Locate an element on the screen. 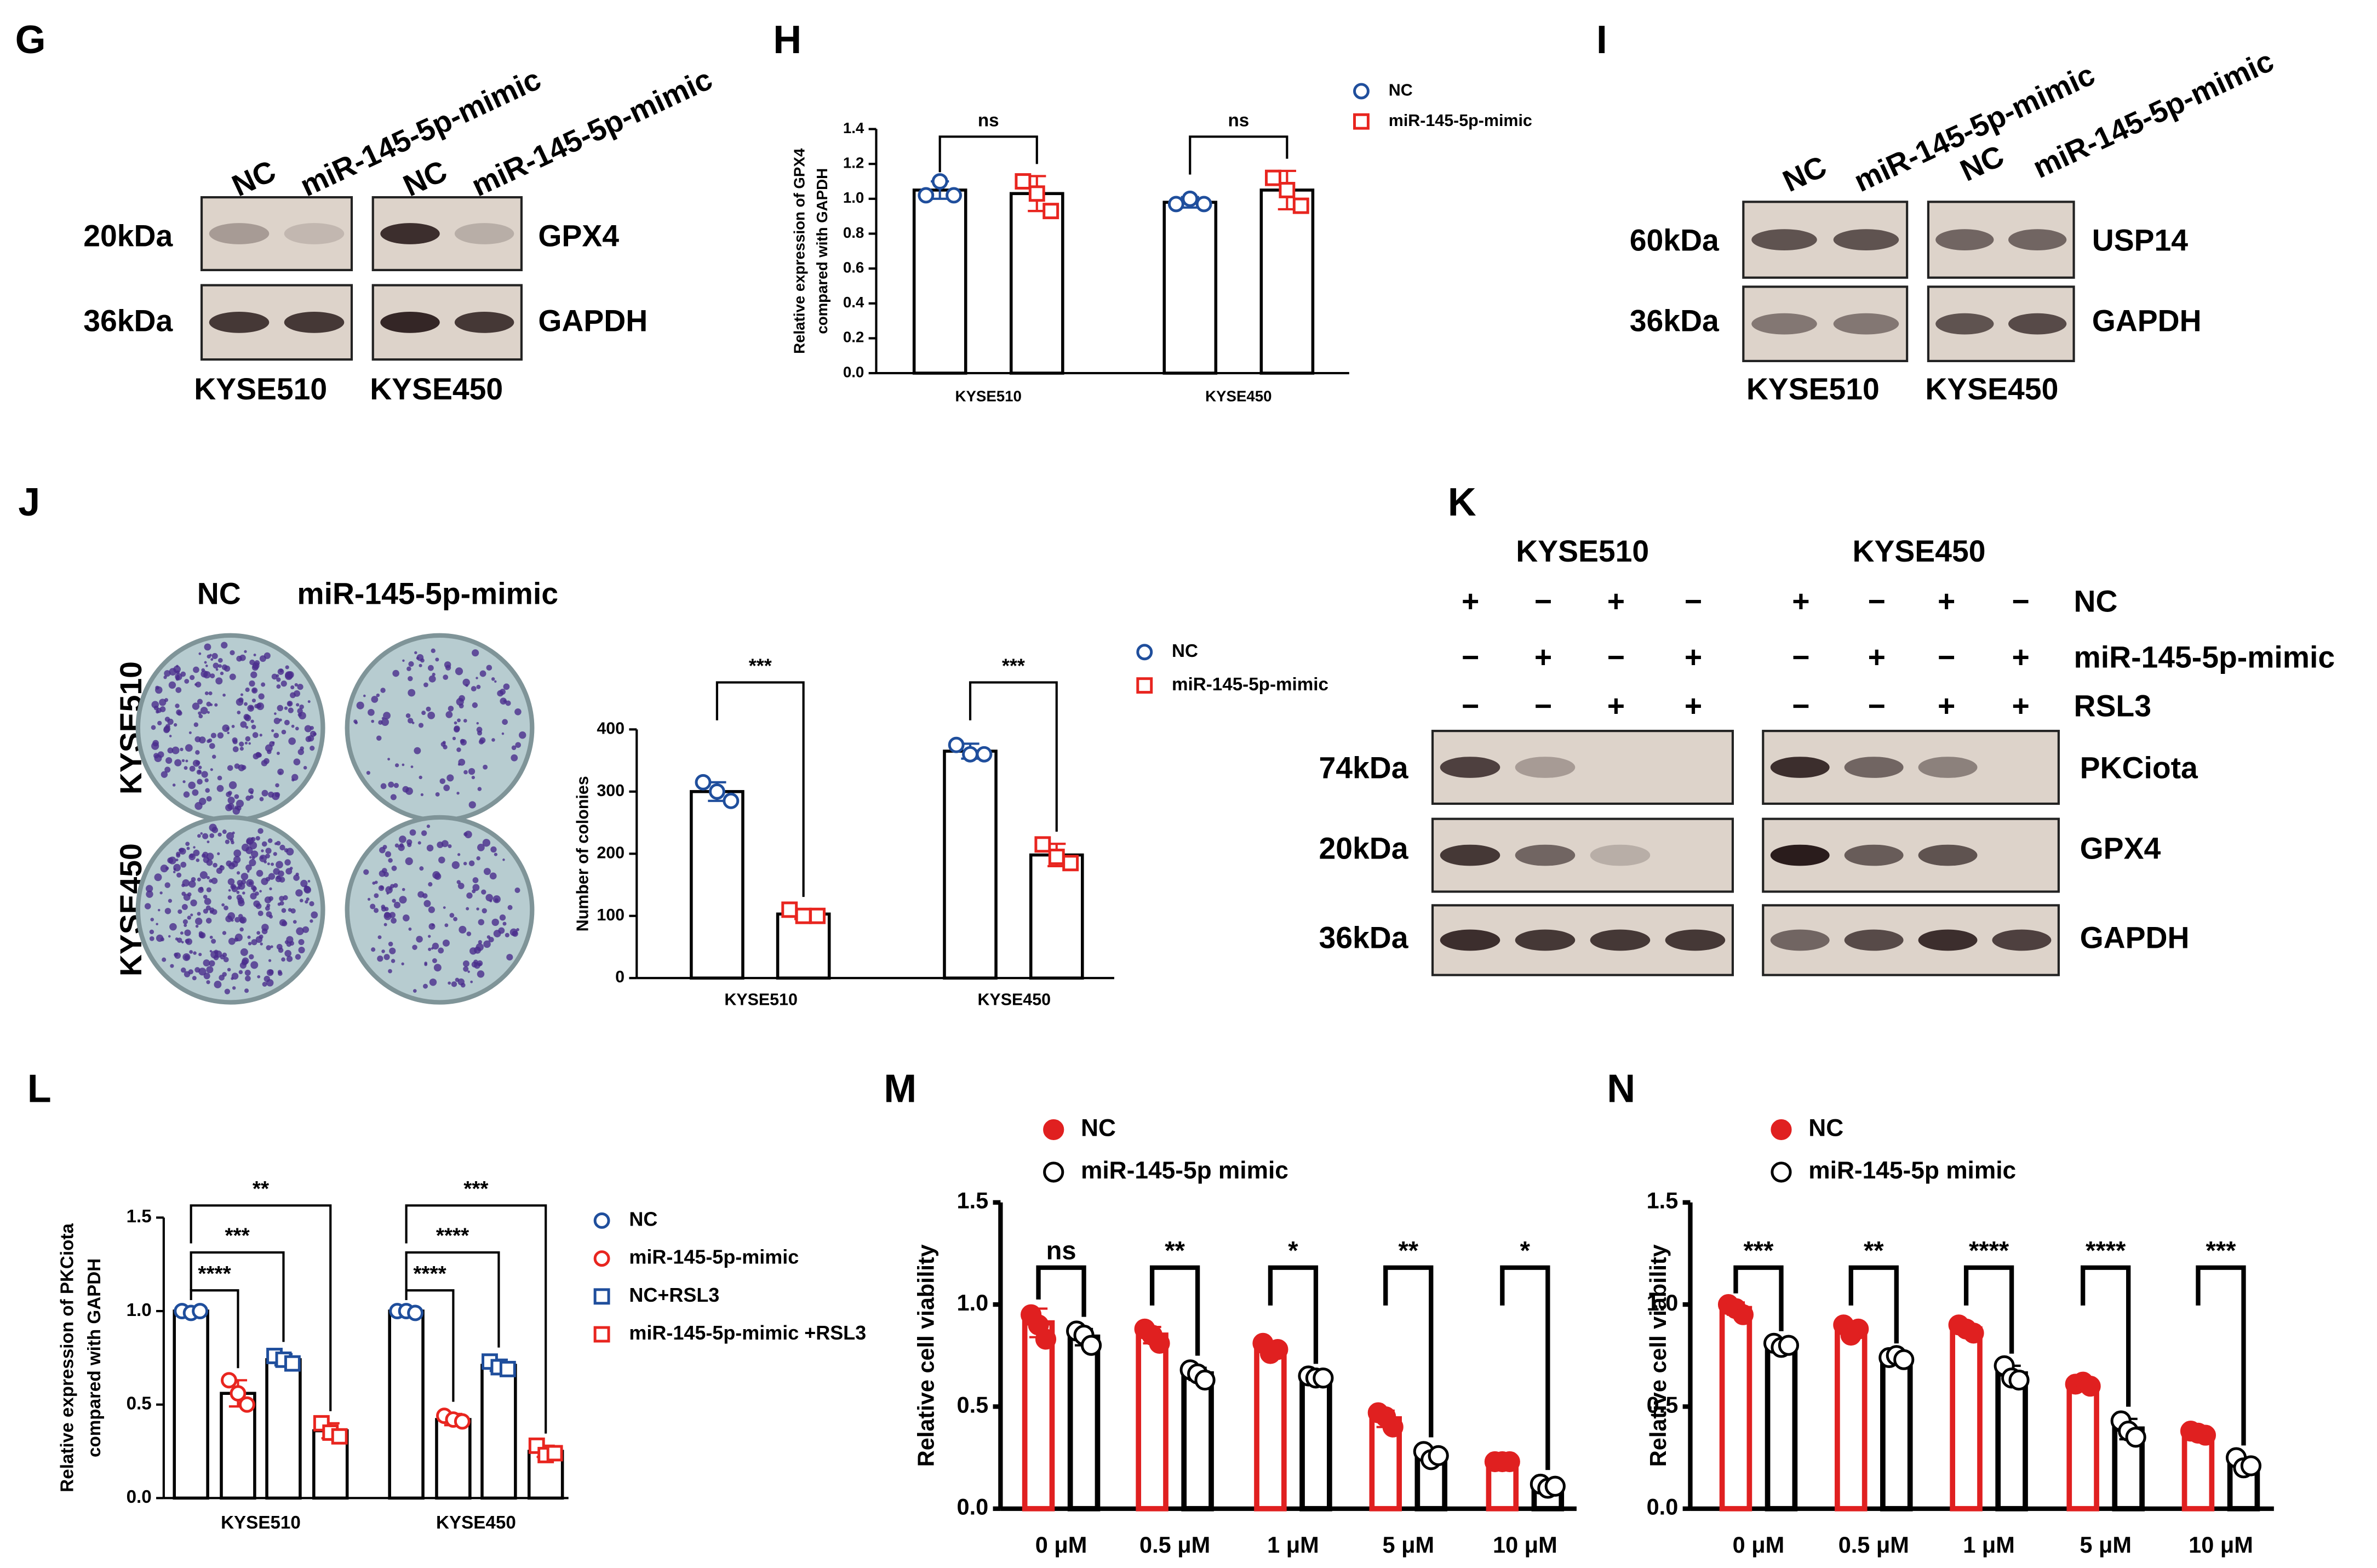 The width and height of the screenshot is (2377, 1568). panel-label: M is located at coordinates (900, 1089).